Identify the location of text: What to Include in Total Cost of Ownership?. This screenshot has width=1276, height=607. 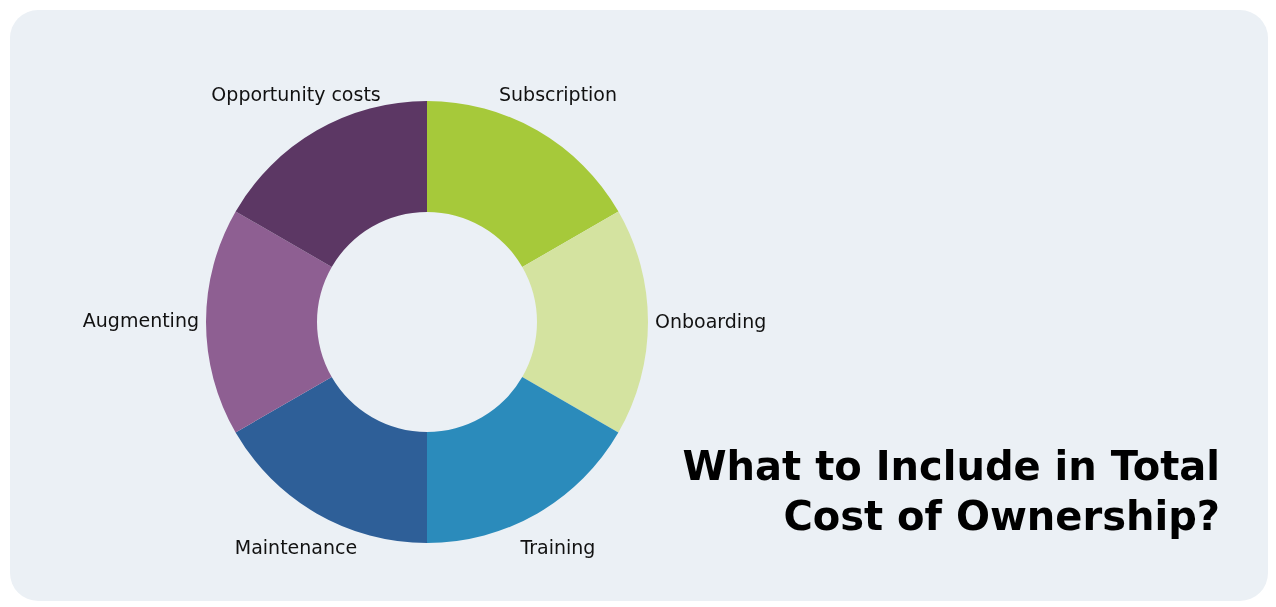
(951, 491).